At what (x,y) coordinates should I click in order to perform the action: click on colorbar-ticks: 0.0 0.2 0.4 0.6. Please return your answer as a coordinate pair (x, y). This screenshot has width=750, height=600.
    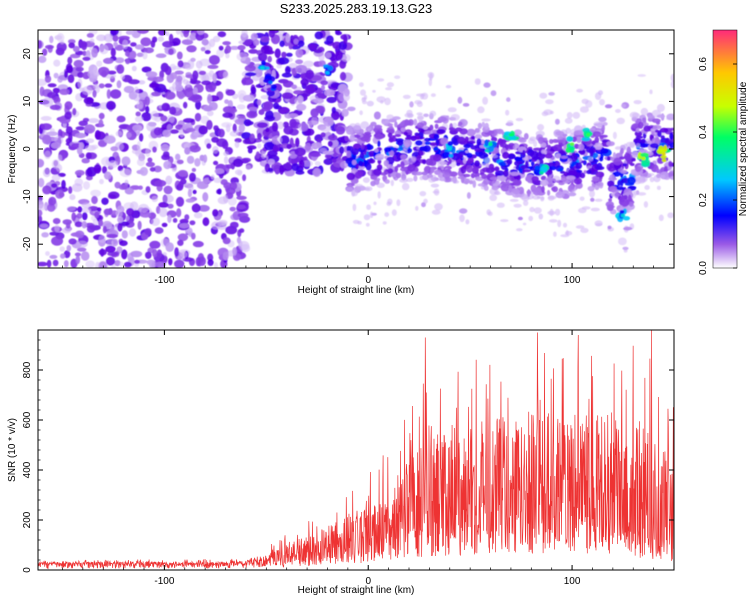
    Looking at the image, I should click on (717, 166).